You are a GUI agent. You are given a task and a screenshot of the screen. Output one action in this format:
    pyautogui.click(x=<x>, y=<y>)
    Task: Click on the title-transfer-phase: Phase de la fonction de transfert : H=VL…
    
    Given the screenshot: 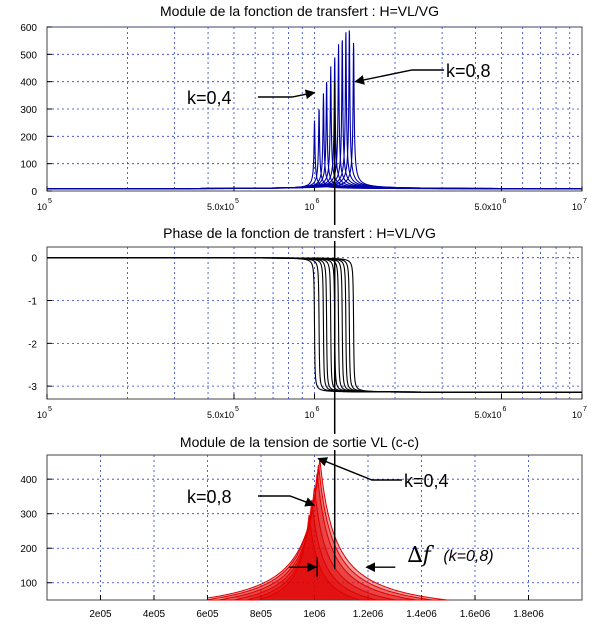 What is the action you would take?
    pyautogui.click(x=298, y=233)
    